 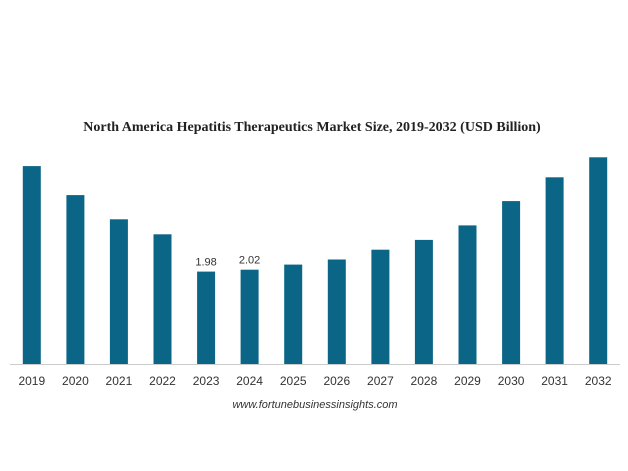 What do you see at coordinates (336, 311) in the screenshot?
I see `bar-2026` at bounding box center [336, 311].